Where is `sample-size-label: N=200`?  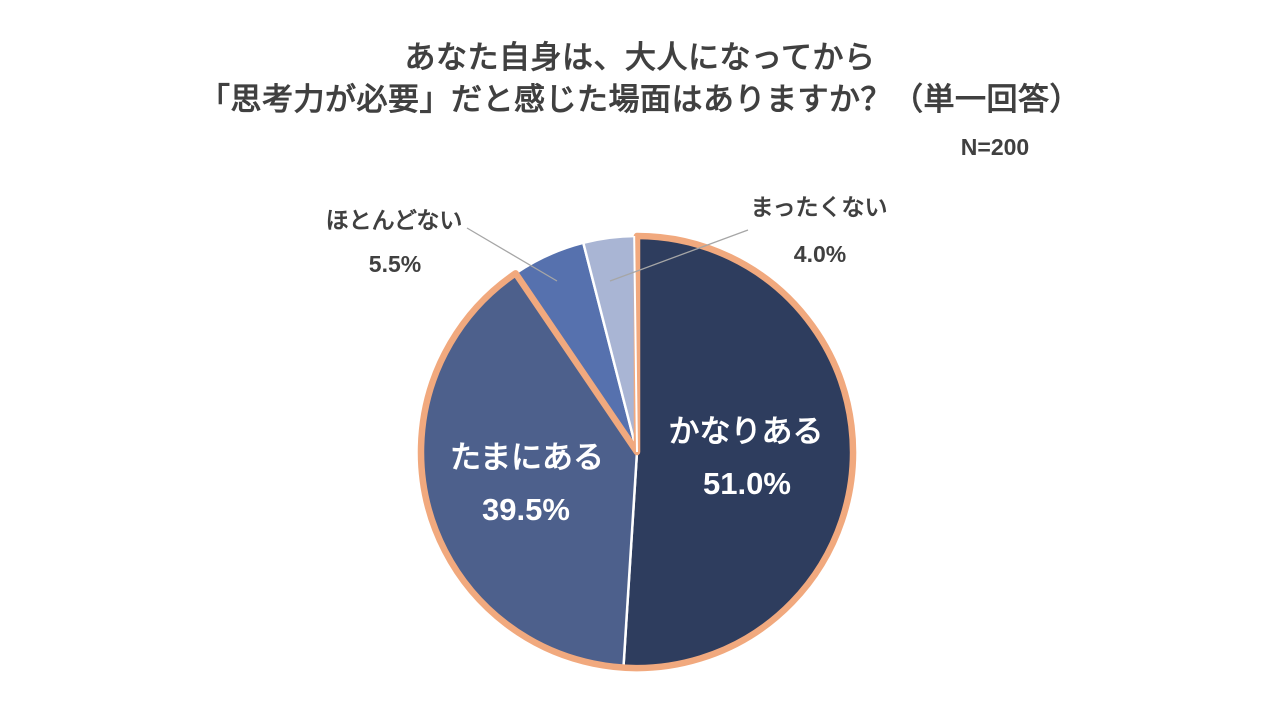
sample-size-label: N=200 is located at coordinates (995, 147).